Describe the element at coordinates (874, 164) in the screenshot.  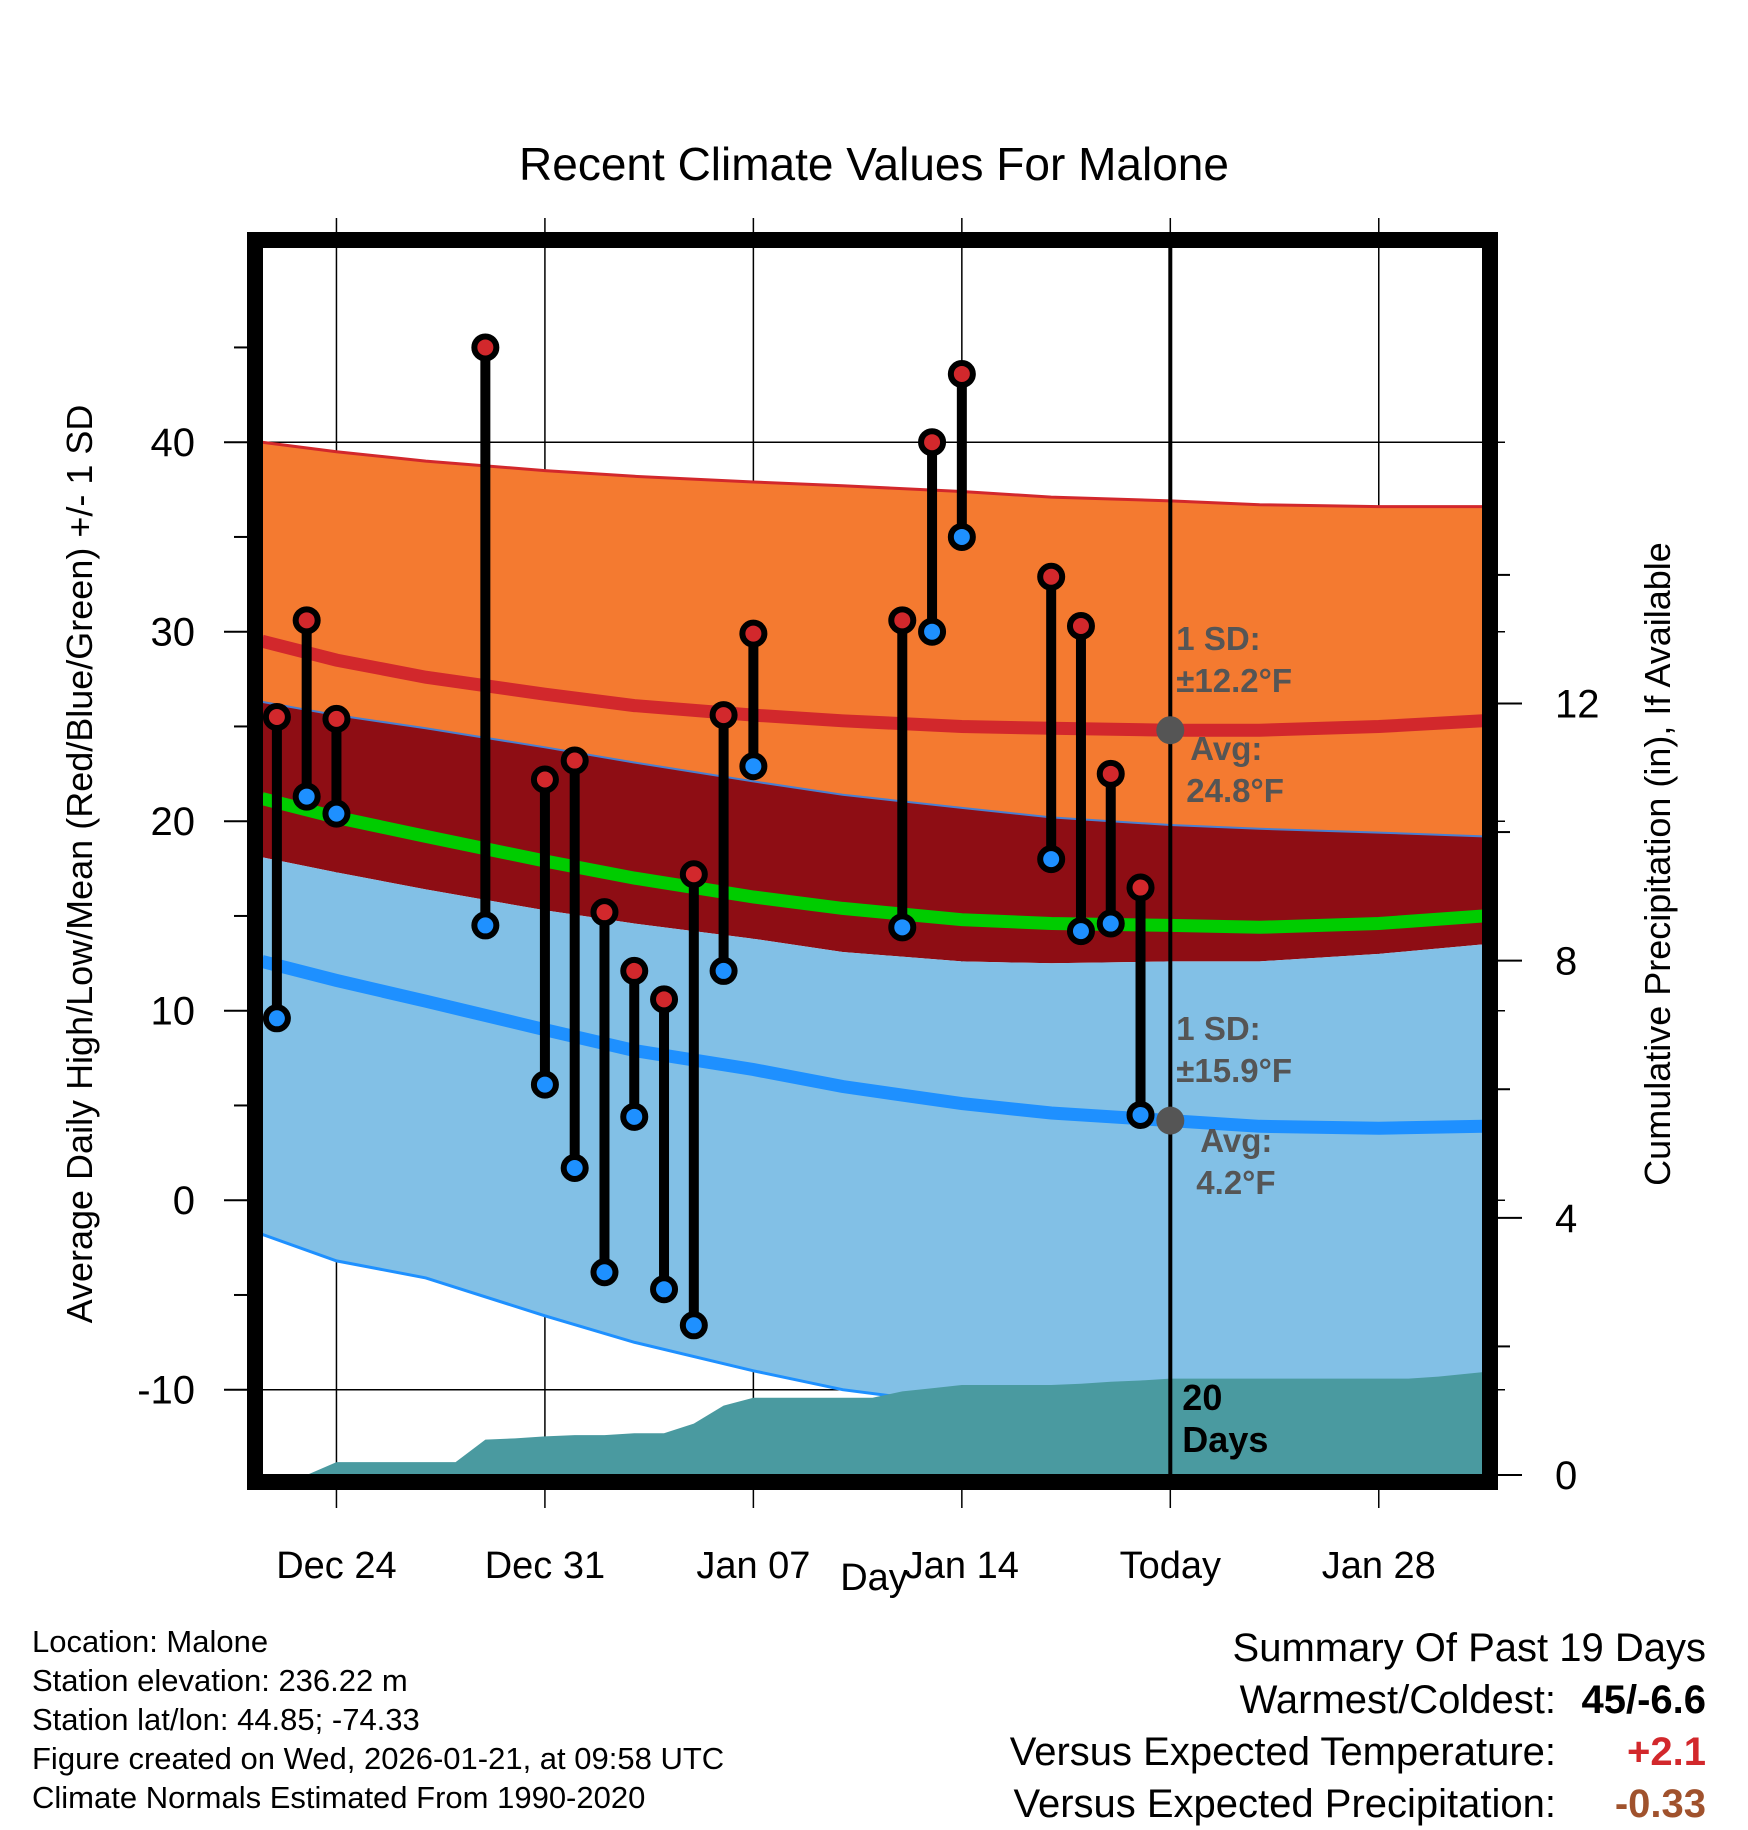
I see `chart-title: Recent Climate Values For Malone` at that location.